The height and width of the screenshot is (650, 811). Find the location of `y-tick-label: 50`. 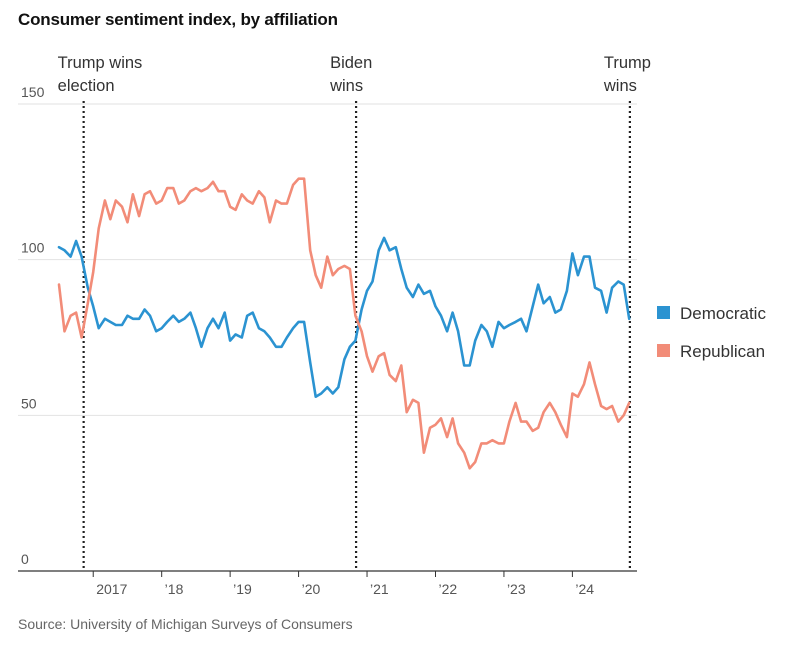

y-tick-label: 50 is located at coordinates (29, 403).